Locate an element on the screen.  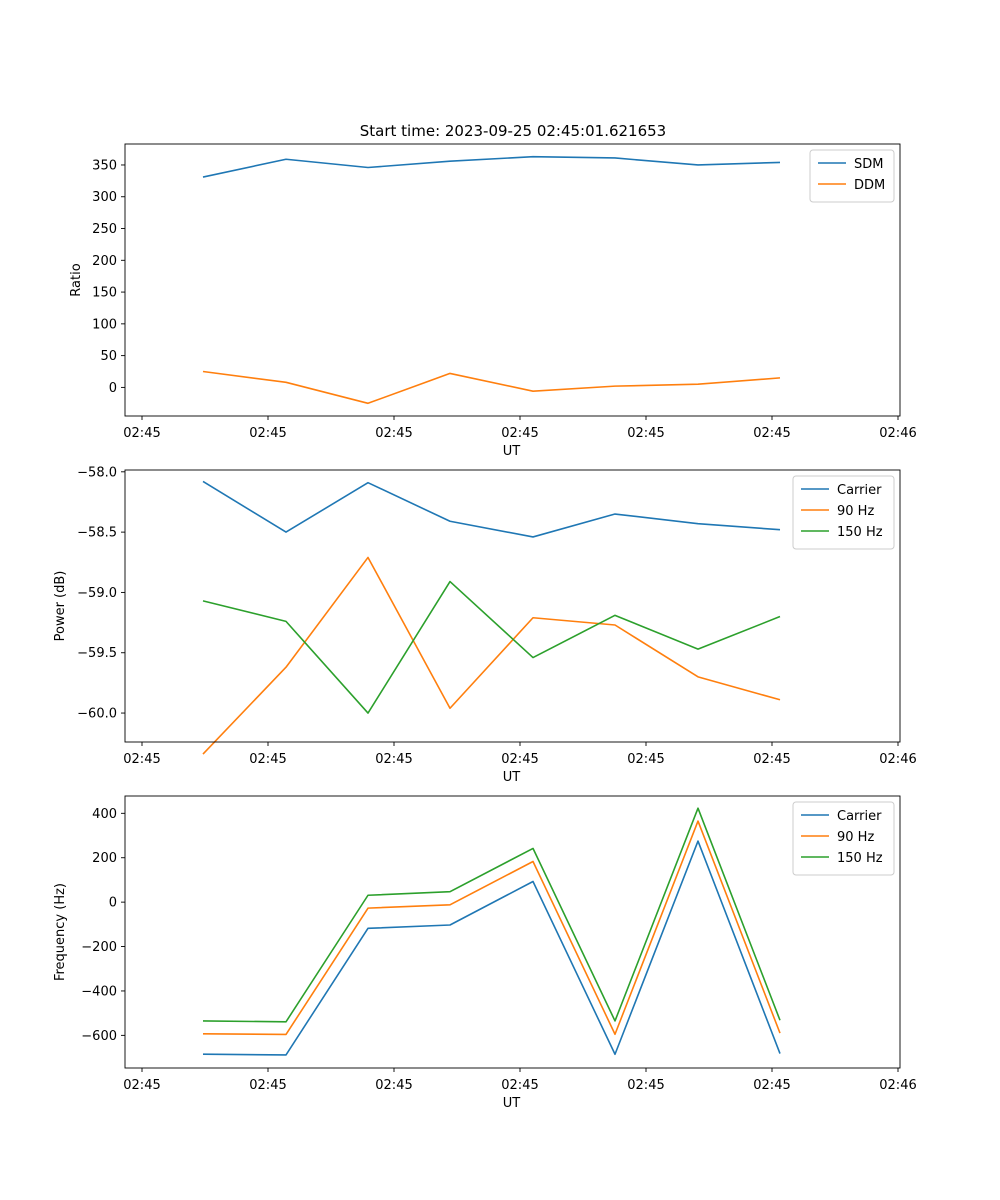
series-line-sdm is located at coordinates (491, 166).